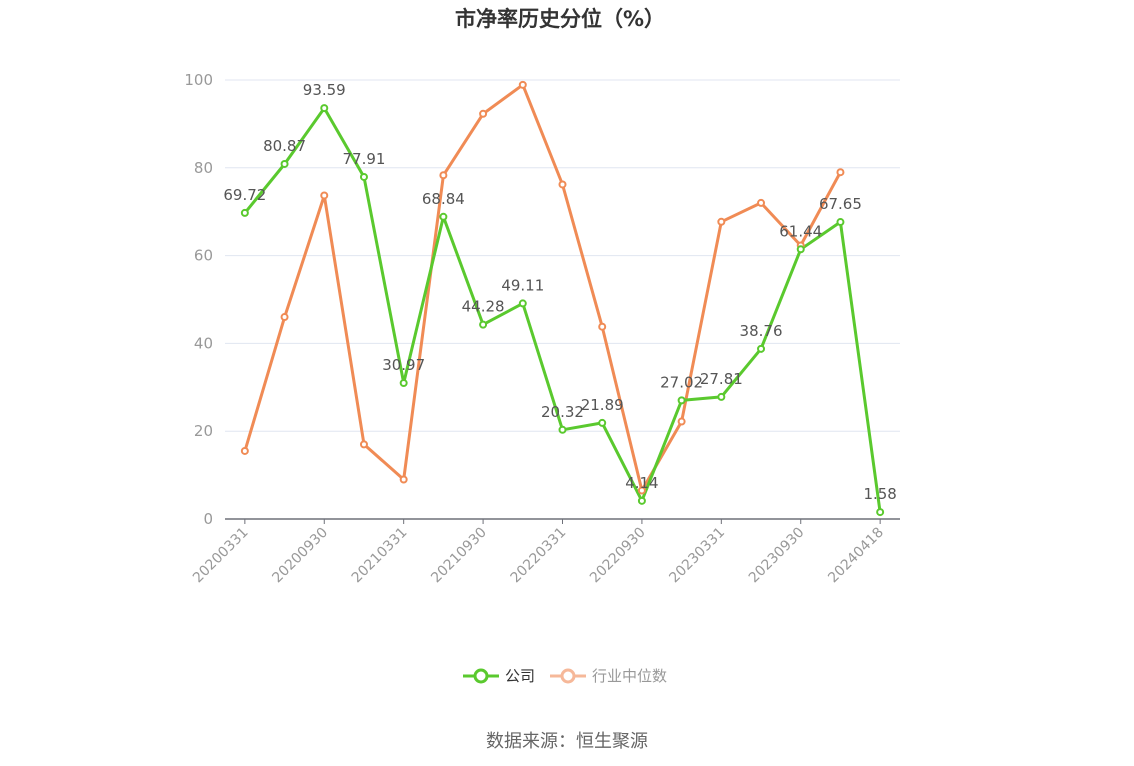 Image resolution: width=1134 pixels, height=766 pixels. I want to click on legend-item-industry: 行业中位数, so click(608, 676).